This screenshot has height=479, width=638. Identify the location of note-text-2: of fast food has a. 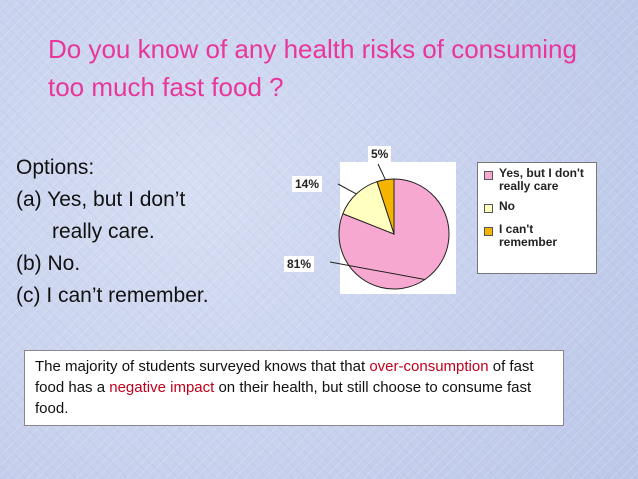
(284, 377).